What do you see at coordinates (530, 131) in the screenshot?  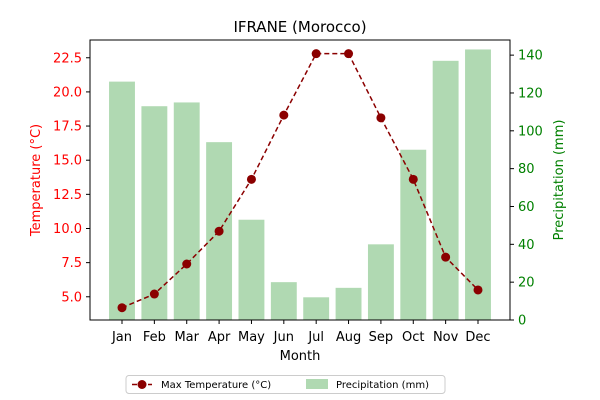 I see `y-right-tick-label: 100` at bounding box center [530, 131].